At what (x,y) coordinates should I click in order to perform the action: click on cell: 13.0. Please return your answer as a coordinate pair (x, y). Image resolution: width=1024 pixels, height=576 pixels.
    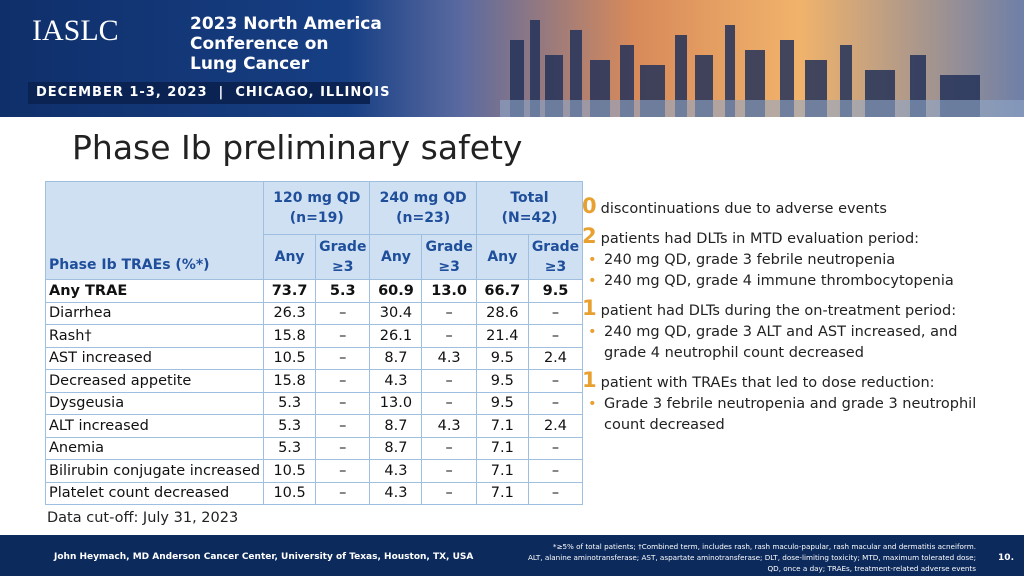
    Looking at the image, I should click on (396, 403).